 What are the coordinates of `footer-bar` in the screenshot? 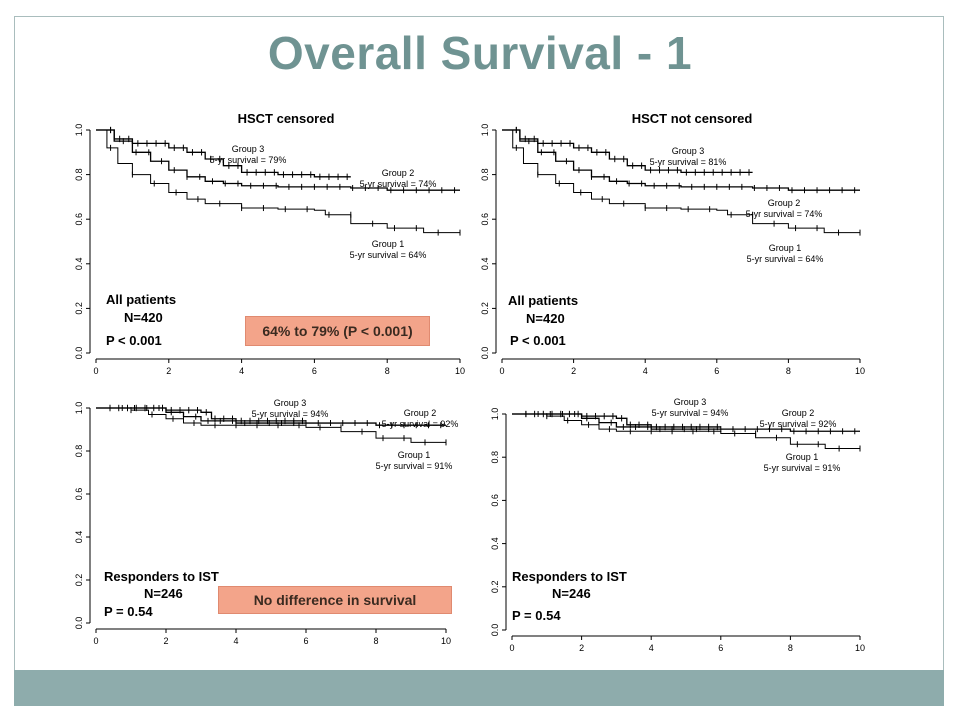 It's located at (479, 688).